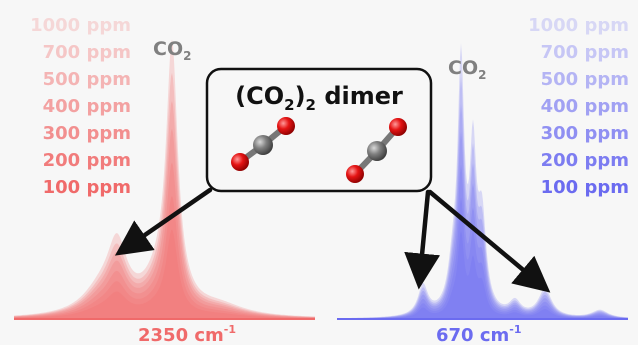 This screenshot has height=345, width=638. Describe the element at coordinates (319, 130) in the screenshot. I see `dimer-box: (CO2)2 dimer` at that location.